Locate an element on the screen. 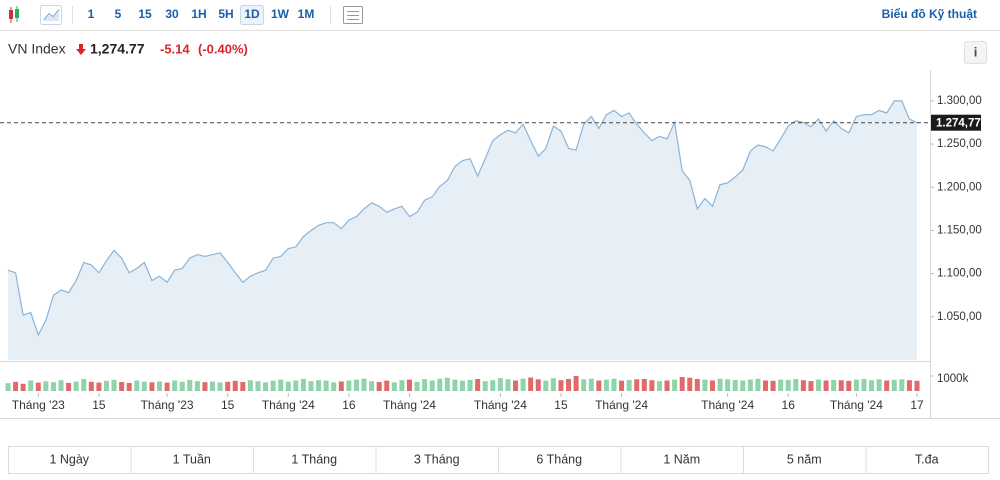  x-tick-label: Tháng '23 is located at coordinates (38, 405).